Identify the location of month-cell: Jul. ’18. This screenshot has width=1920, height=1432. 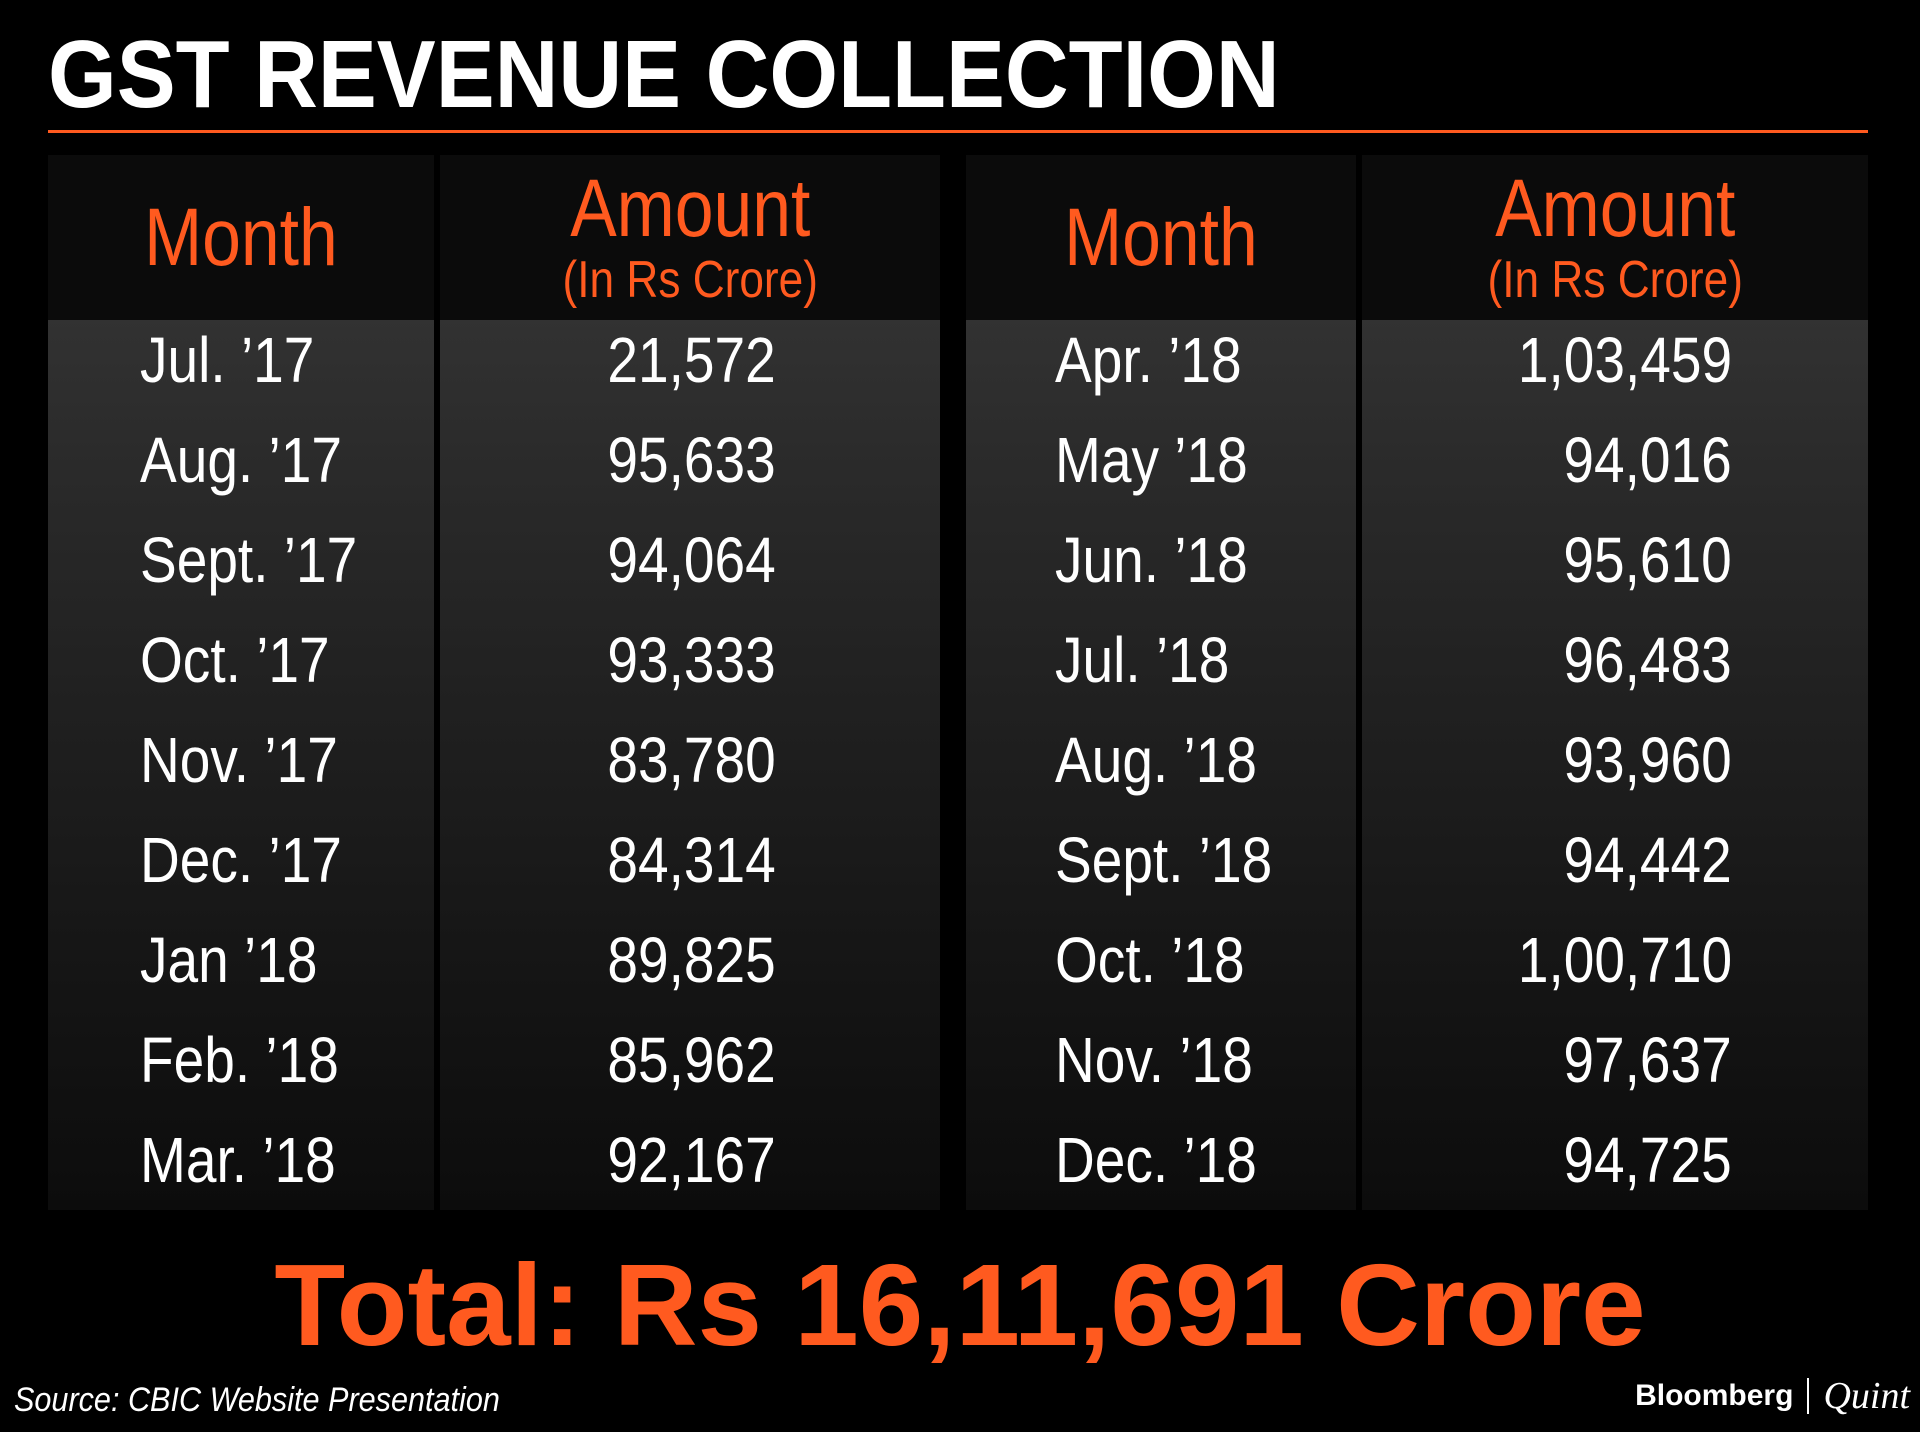
(1142, 660).